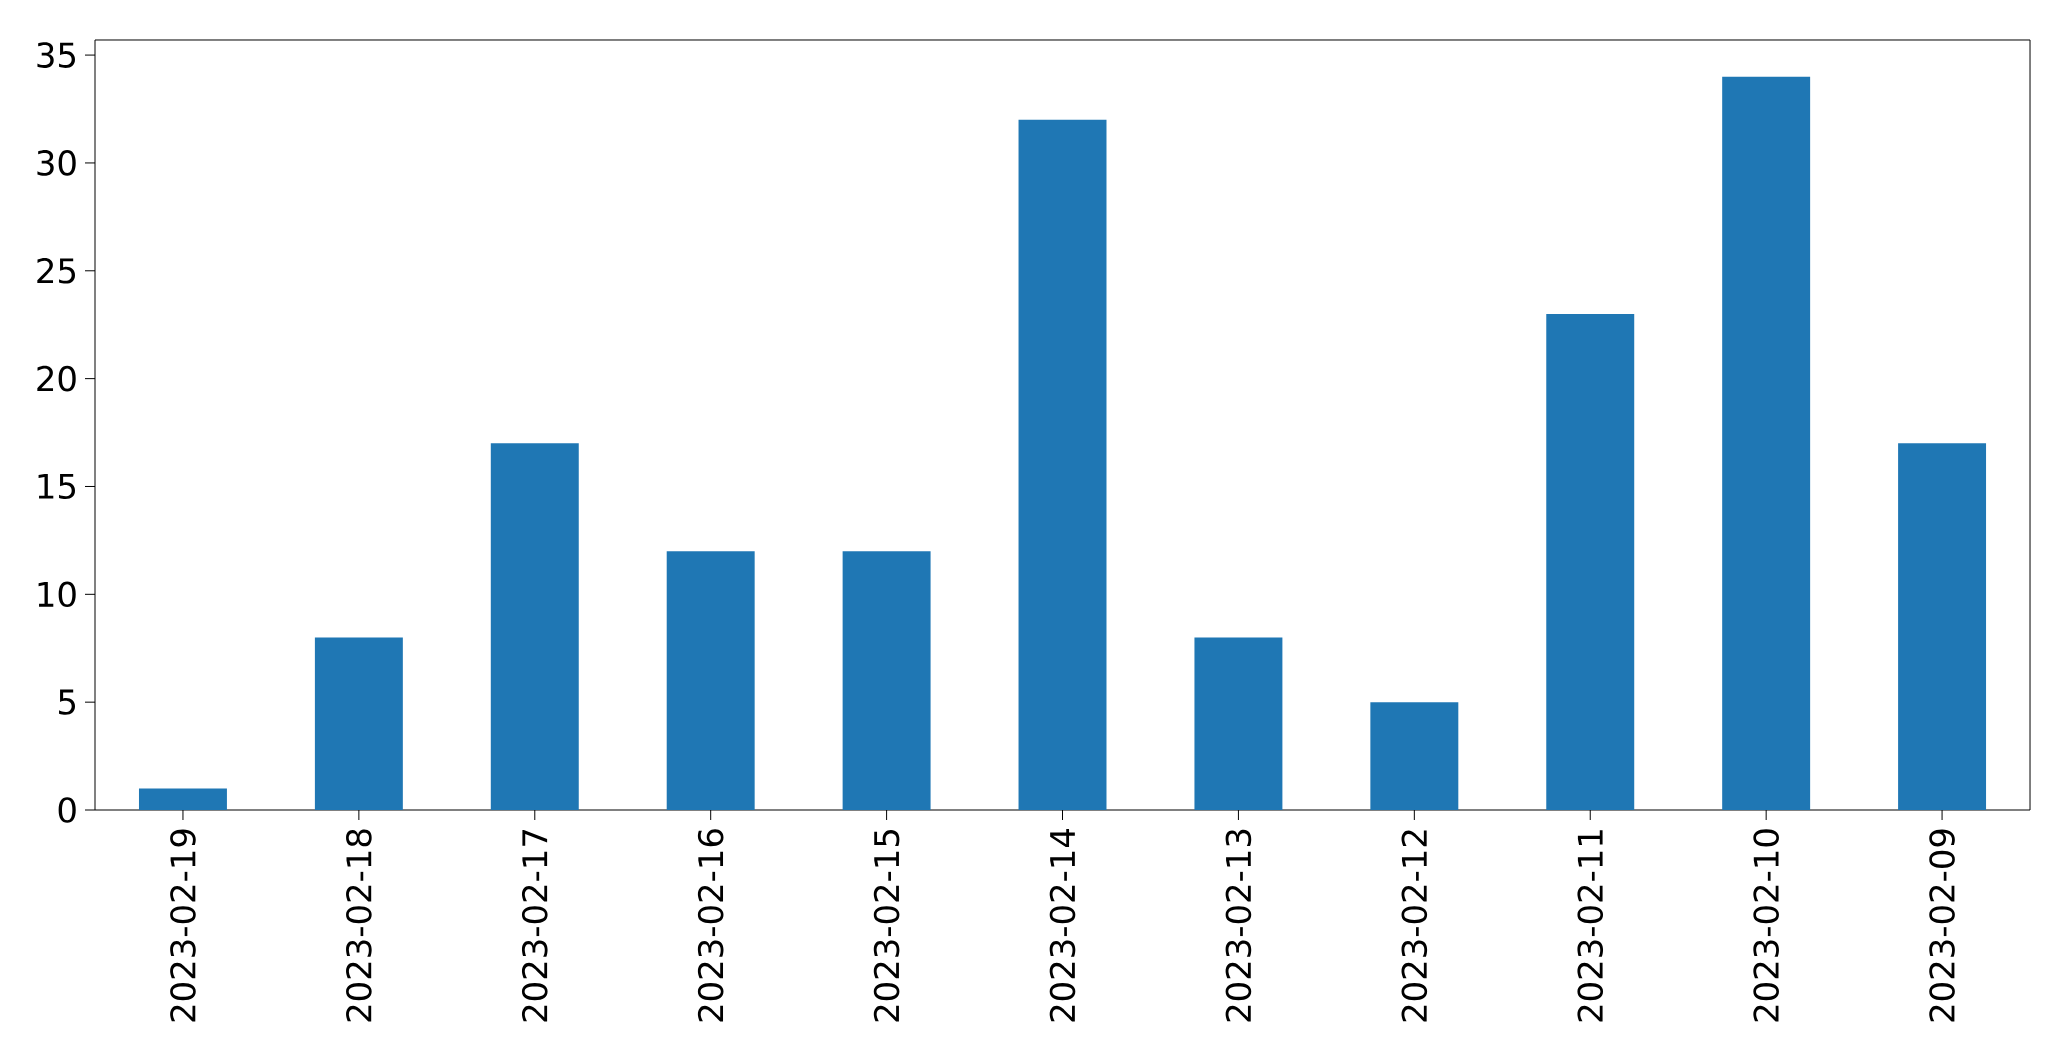 Image resolution: width=2071 pixels, height=1061 pixels. Describe the element at coordinates (1766, 925) in the screenshot. I see `x-tick-label: 2023-02-10` at that location.